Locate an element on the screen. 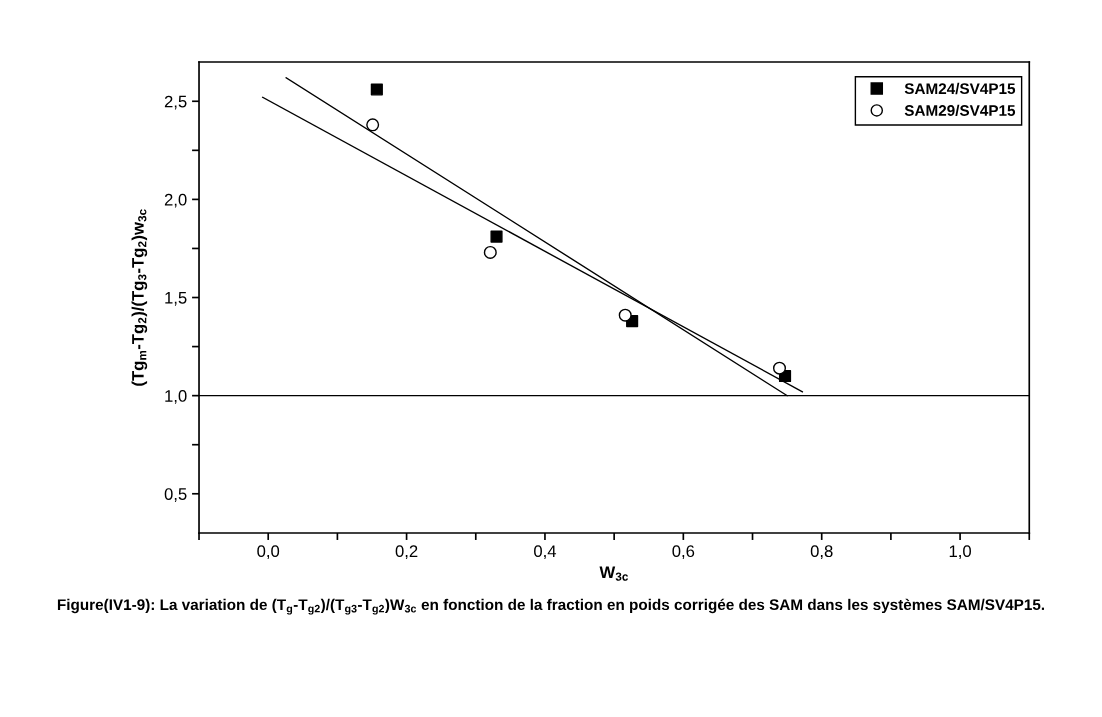 Image resolution: width=1102 pixels, height=717 pixels. y-tick-label: 2,0 is located at coordinates (175, 200).